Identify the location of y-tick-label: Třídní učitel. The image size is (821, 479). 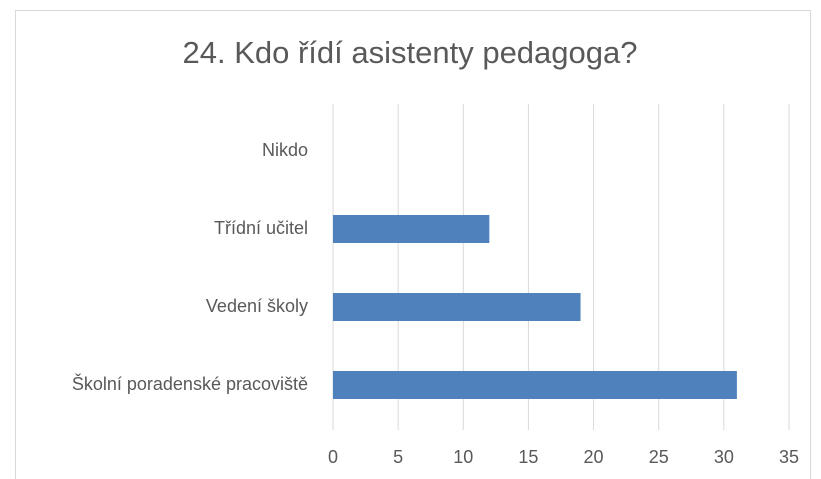
(261, 228).